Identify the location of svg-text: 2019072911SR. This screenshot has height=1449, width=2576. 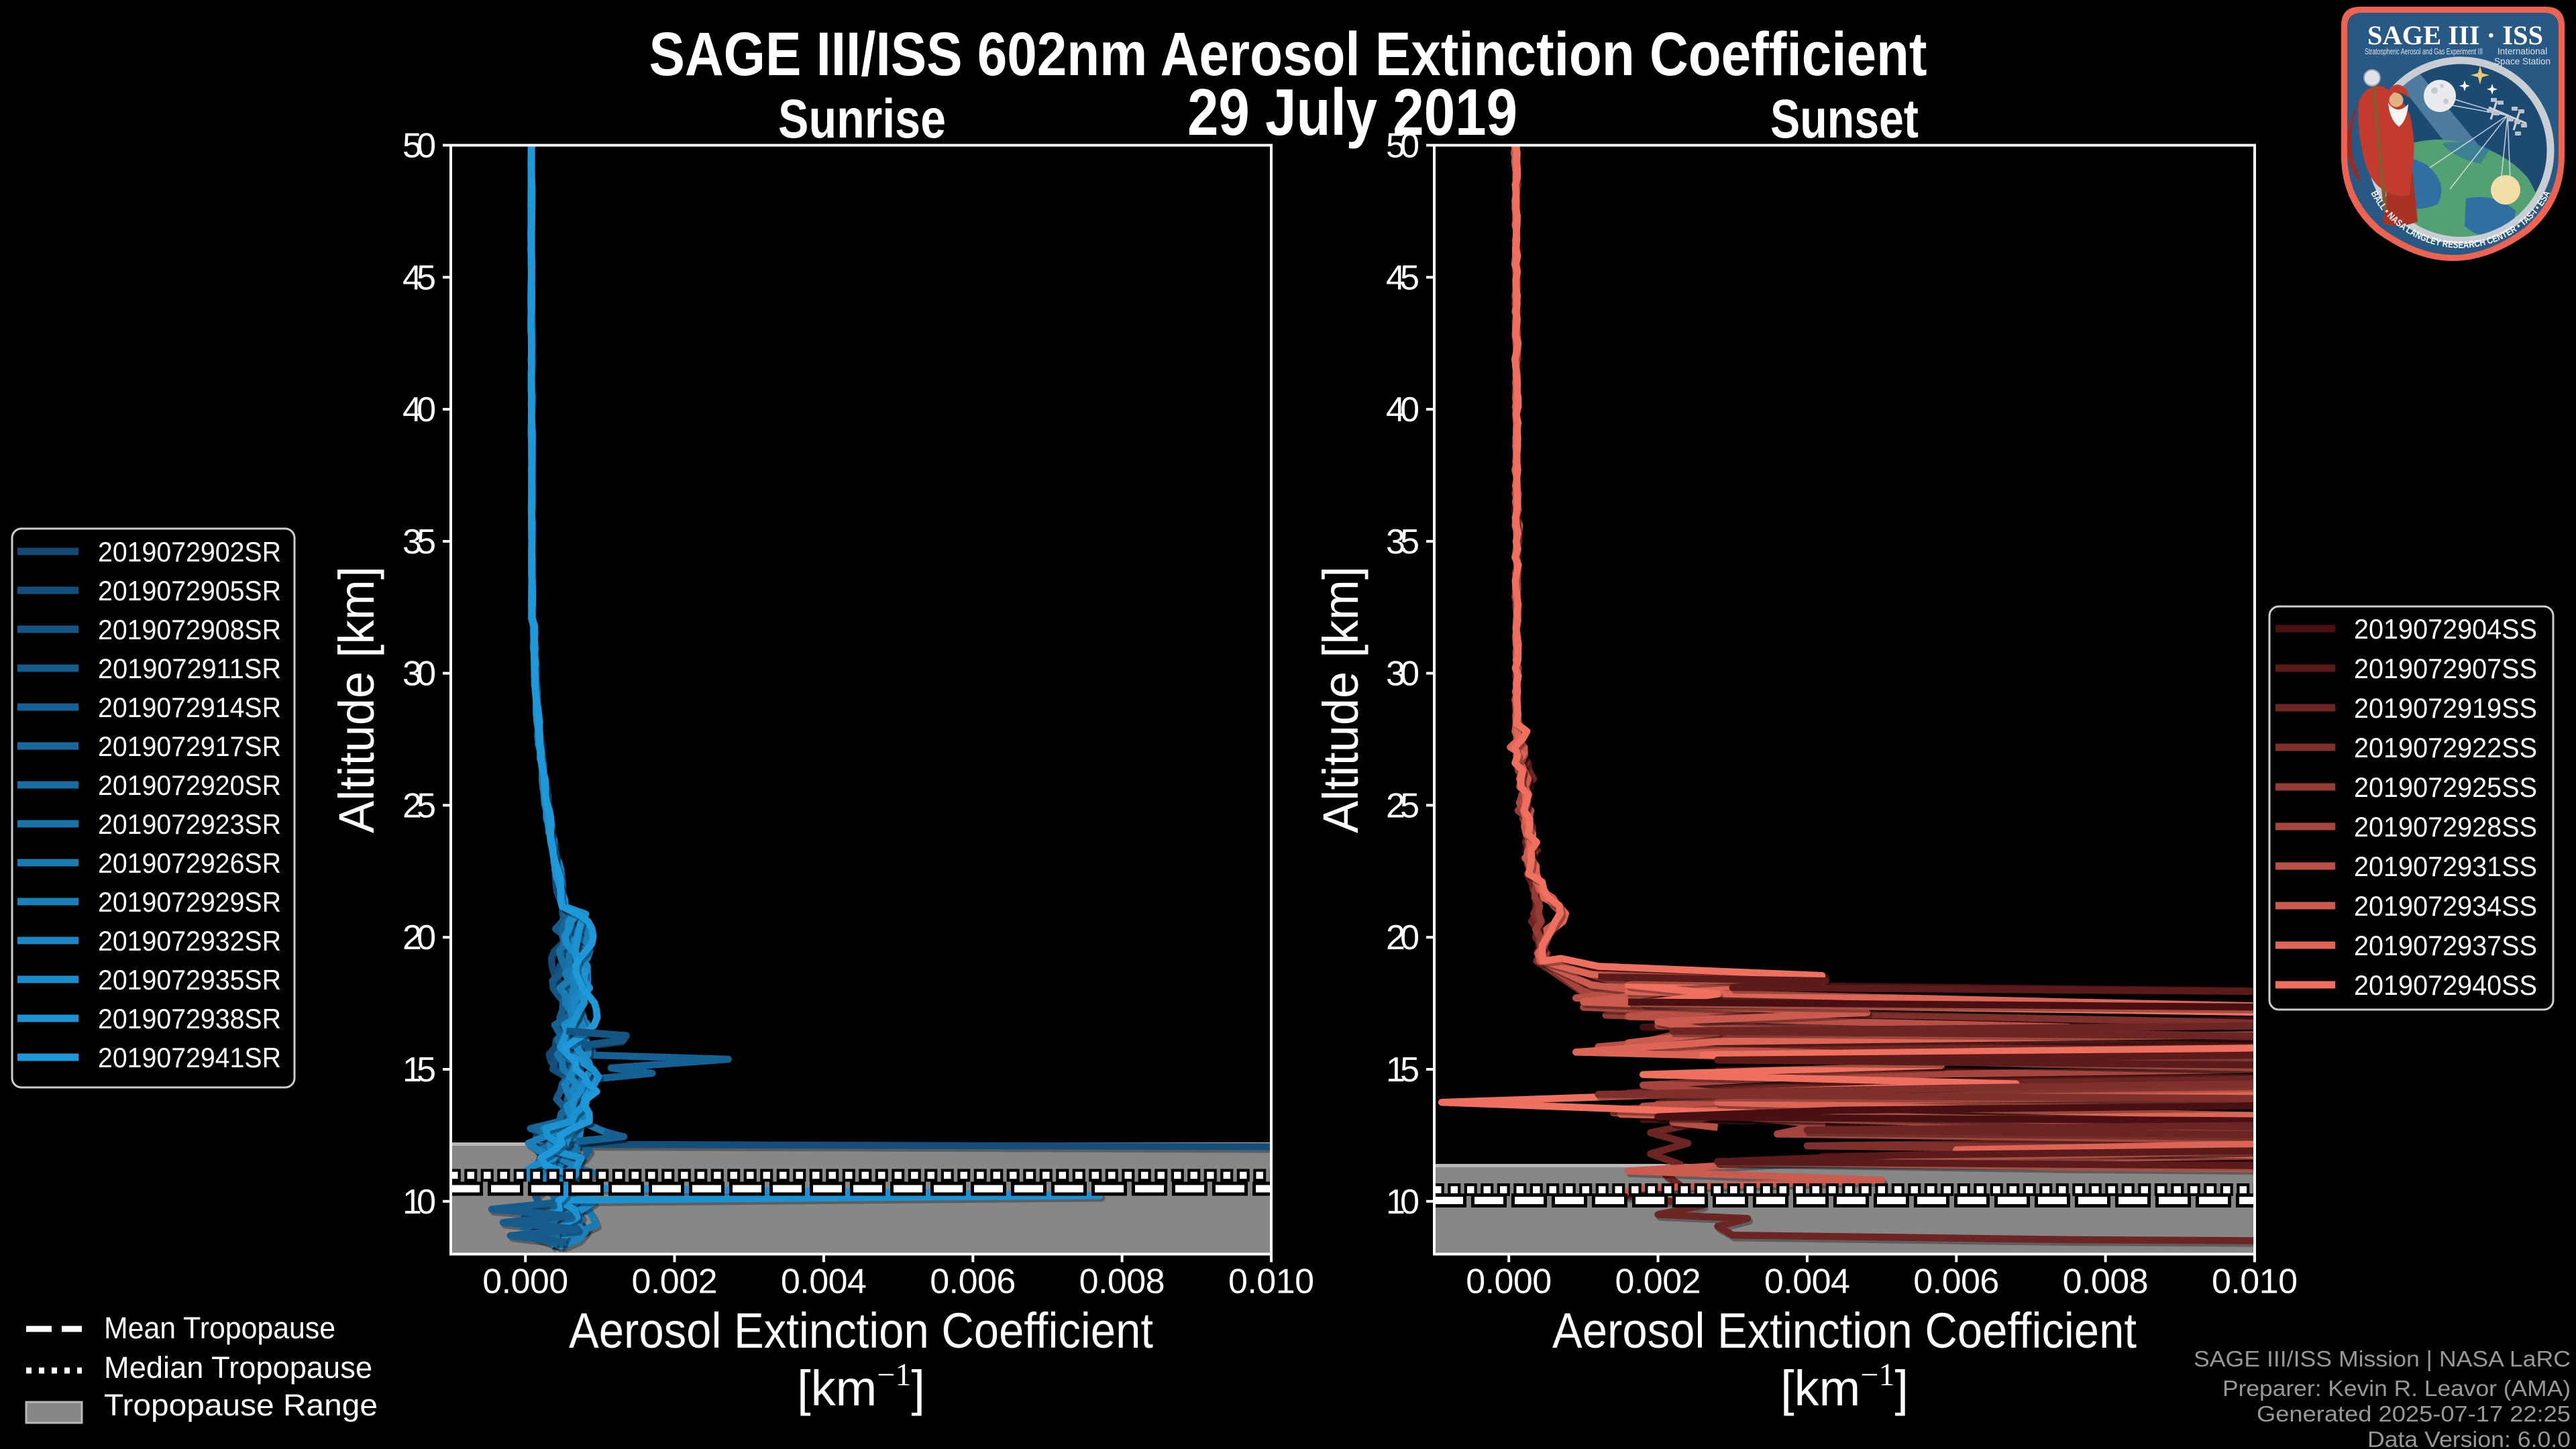
(189, 668).